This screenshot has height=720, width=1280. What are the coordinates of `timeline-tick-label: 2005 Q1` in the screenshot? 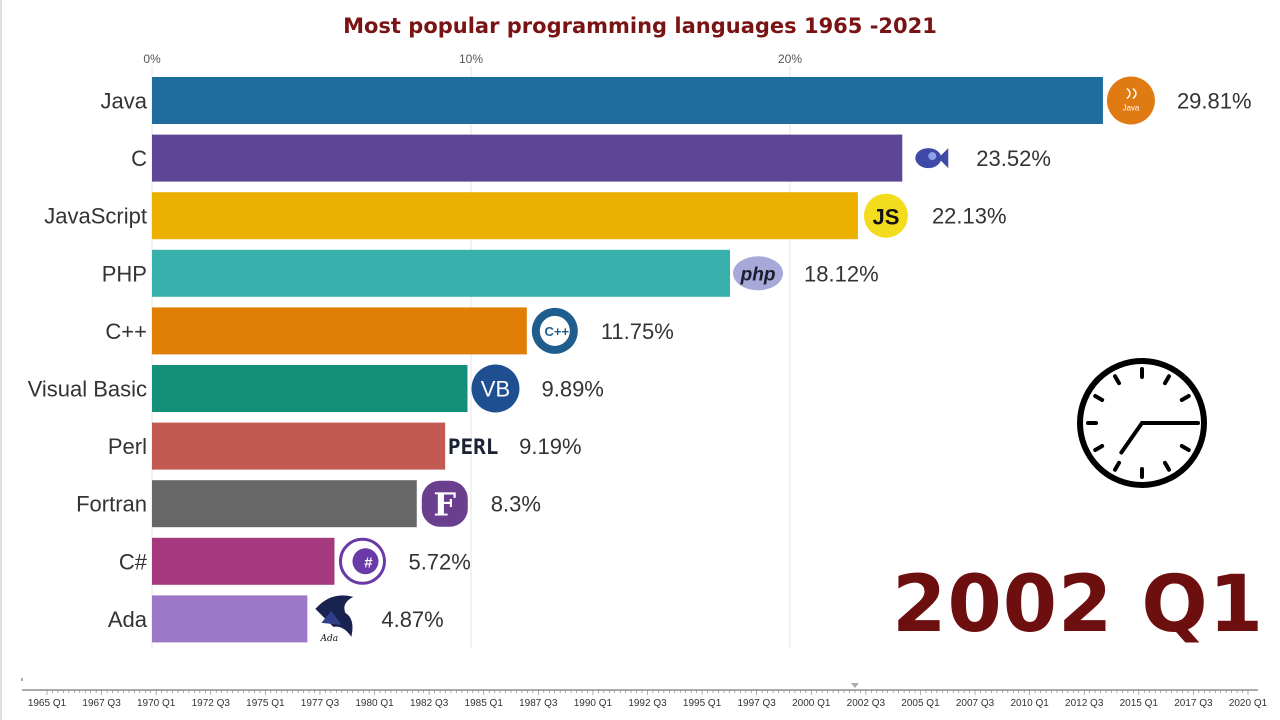 It's located at (920, 703).